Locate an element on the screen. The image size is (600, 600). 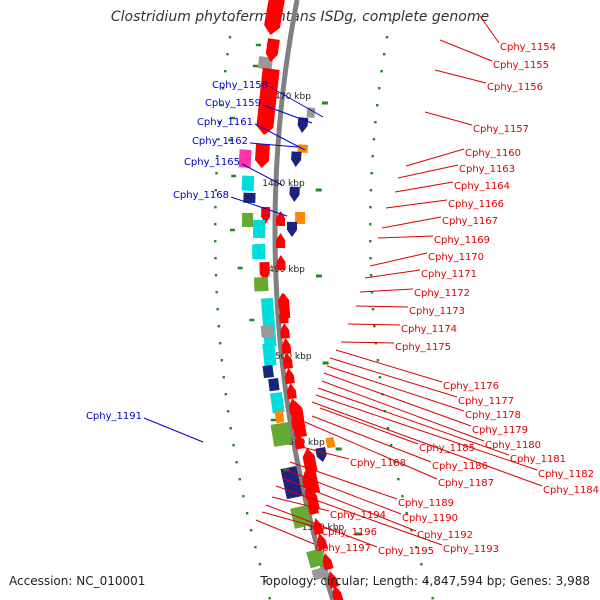
reverse-gene-label: Cphy_1171 is located at coordinates (449, 274).